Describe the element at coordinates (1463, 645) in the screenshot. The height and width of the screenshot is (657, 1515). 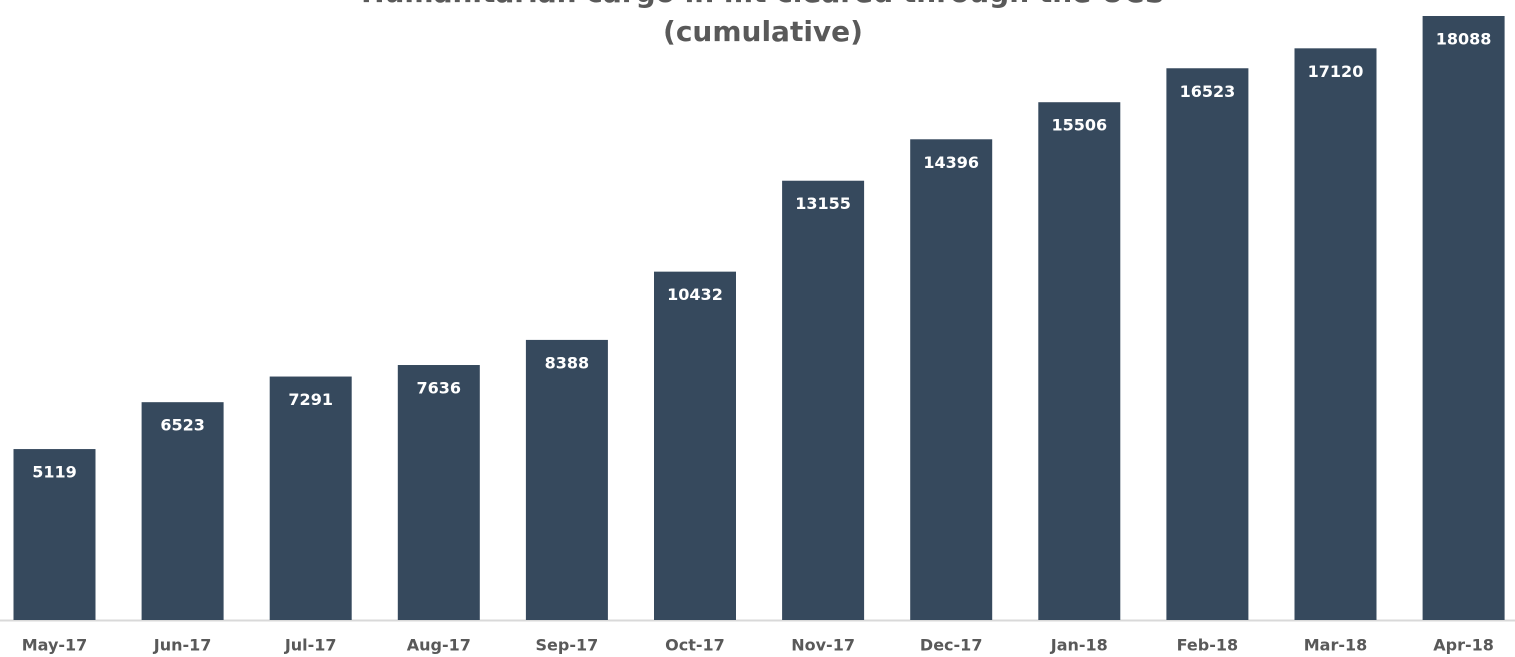
I see `x-tick-label: Apr-18` at that location.